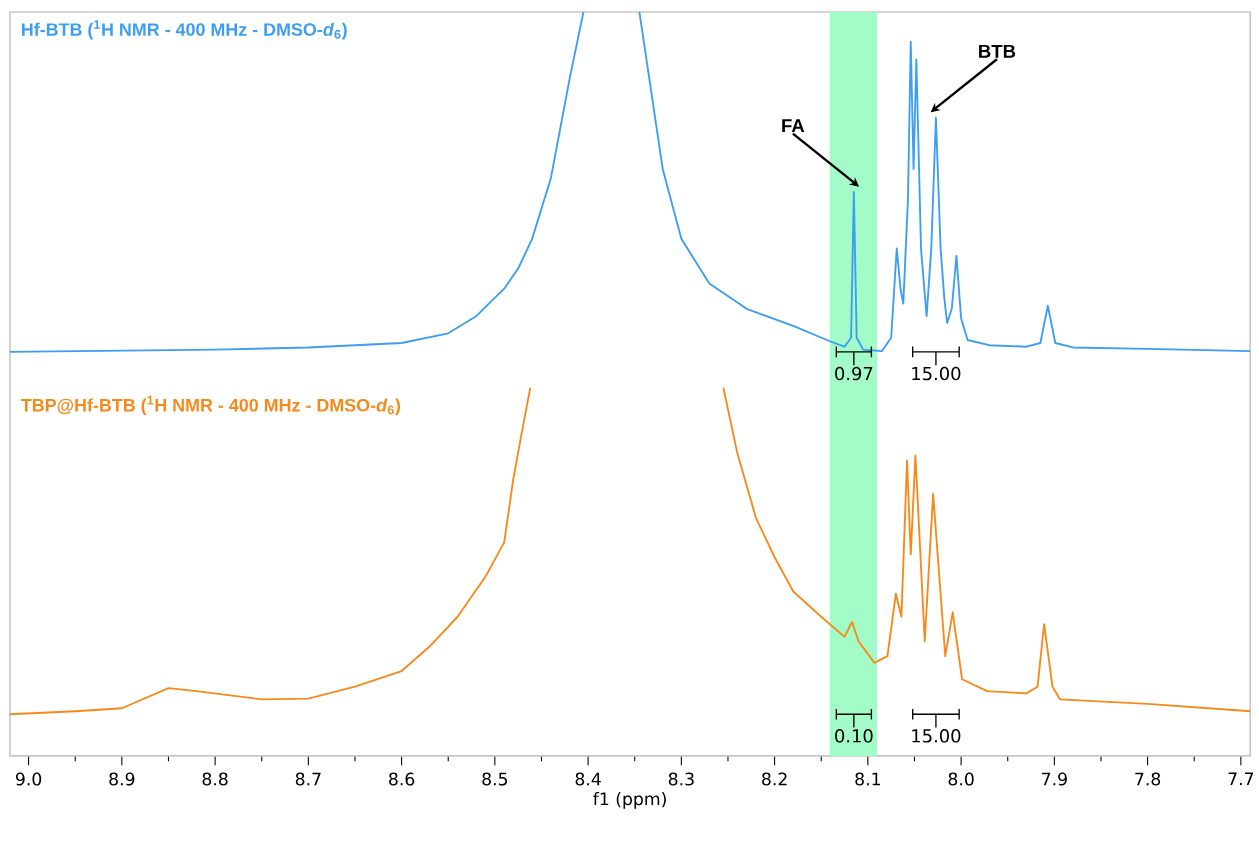 This screenshot has height=842, width=1259. I want to click on annotation: 0.10, so click(854, 735).